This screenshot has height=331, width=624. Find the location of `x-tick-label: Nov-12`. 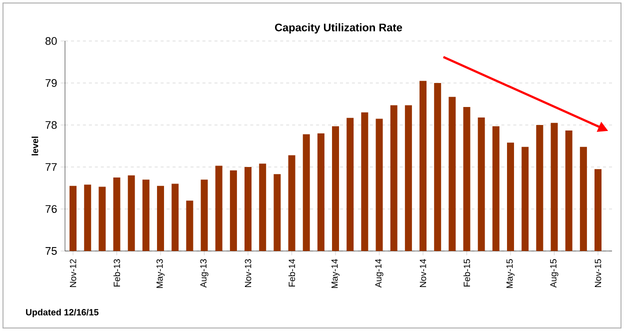

x-tick-label: Nov-12 is located at coordinates (73, 273).